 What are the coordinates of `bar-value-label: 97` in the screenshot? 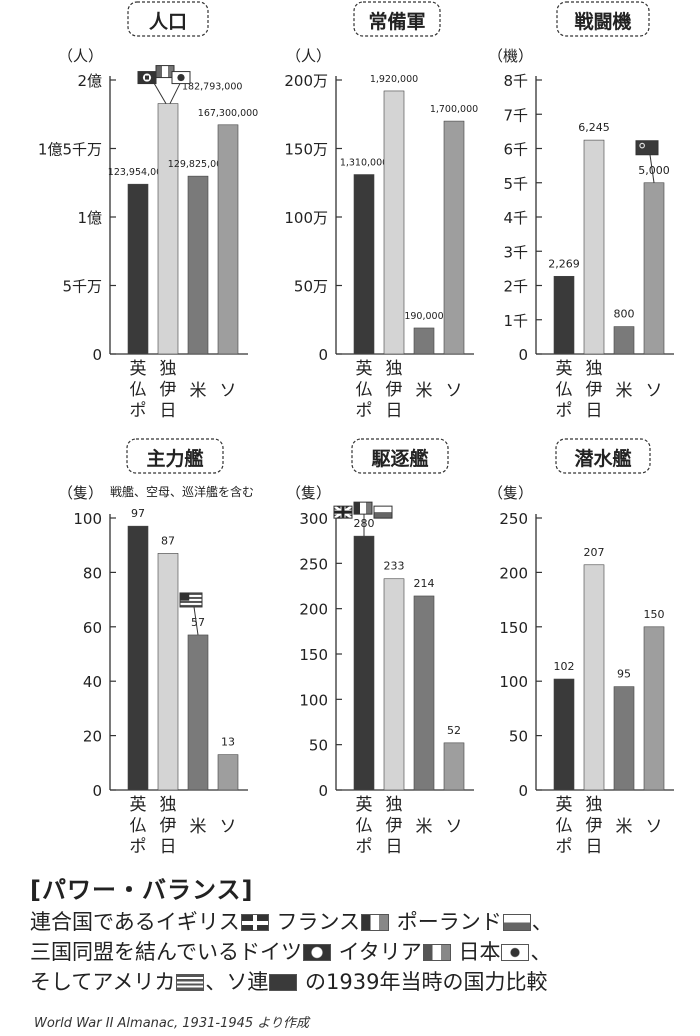 It's located at (138, 513).